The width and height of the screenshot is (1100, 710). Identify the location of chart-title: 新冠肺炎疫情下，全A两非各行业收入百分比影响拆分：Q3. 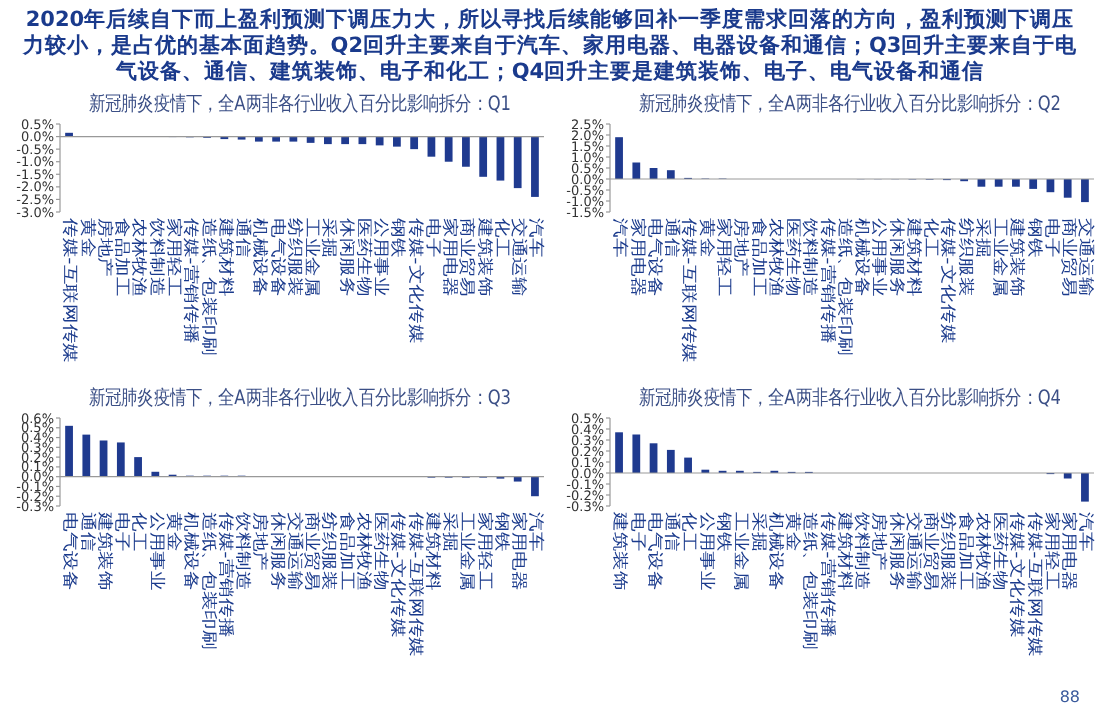
(300, 398).